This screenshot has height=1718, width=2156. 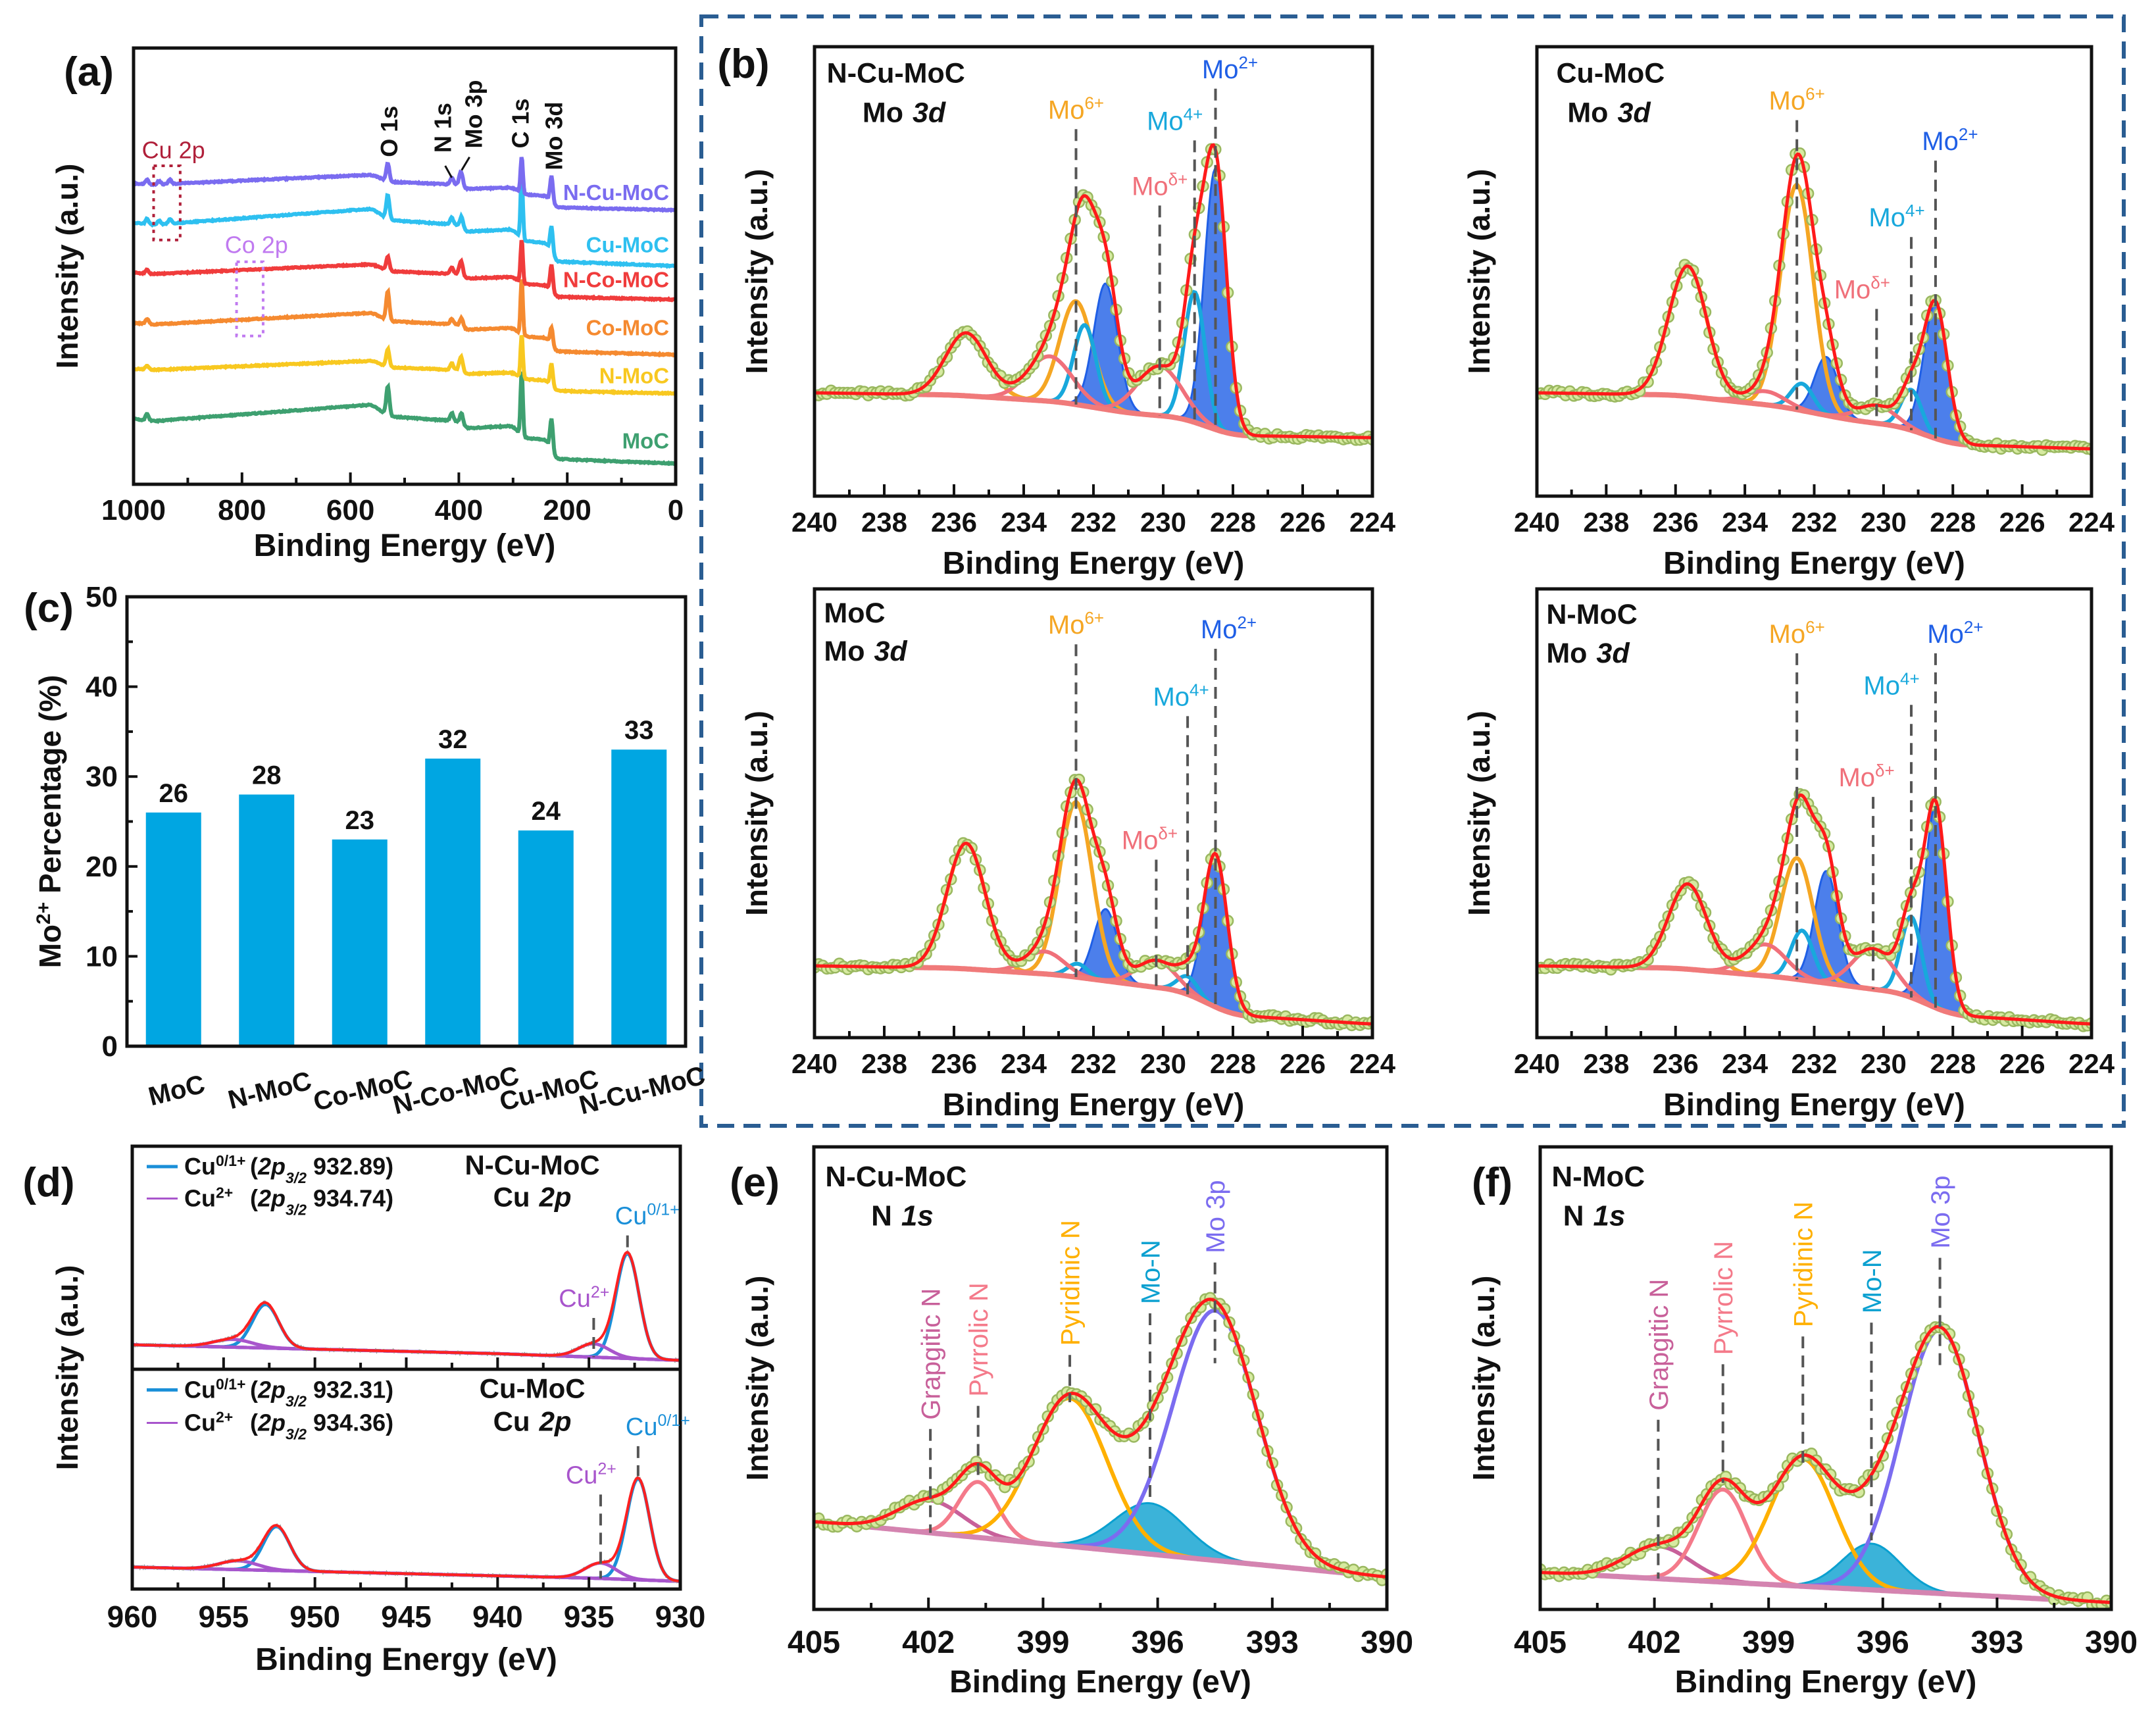 I want to click on trace-label: MoC, so click(x=645, y=441).